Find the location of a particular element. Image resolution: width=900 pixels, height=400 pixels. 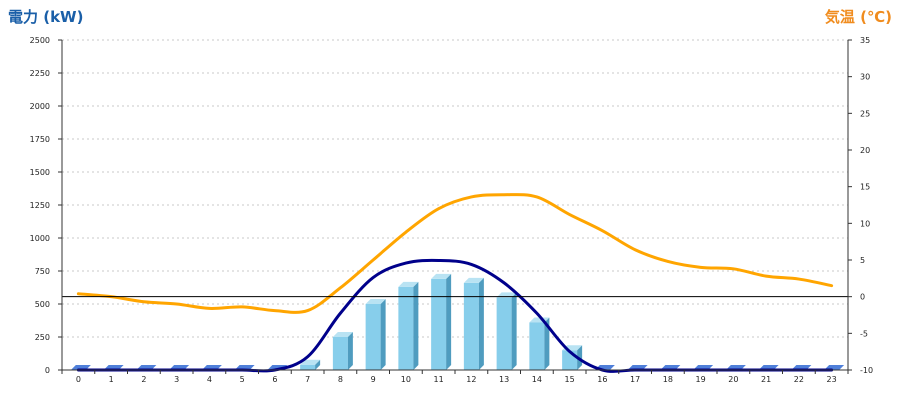

left-tick-label: 1750 is located at coordinates (40, 139).